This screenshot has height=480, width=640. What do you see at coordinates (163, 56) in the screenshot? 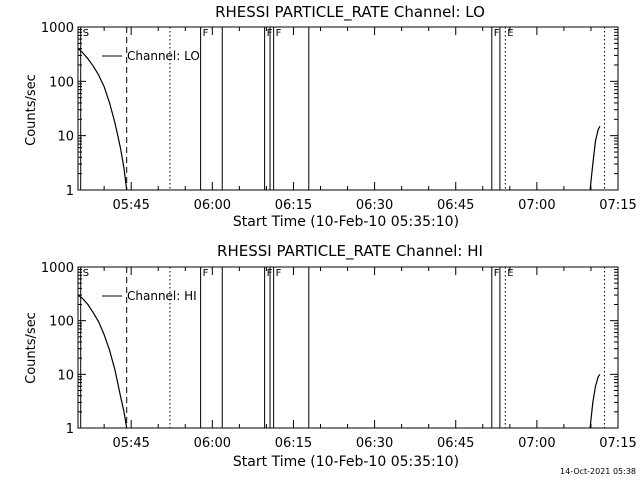
I see `legend-entry: Channel: LO` at bounding box center [163, 56].